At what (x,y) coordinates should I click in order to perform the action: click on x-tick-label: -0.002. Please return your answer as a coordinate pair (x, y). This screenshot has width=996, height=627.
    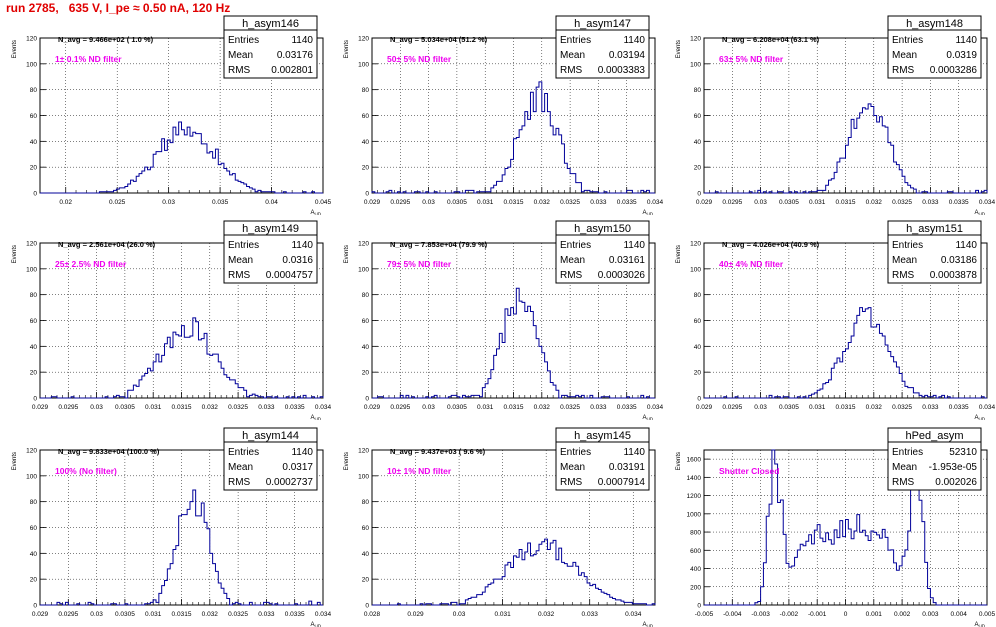
    Looking at the image, I should click on (789, 614).